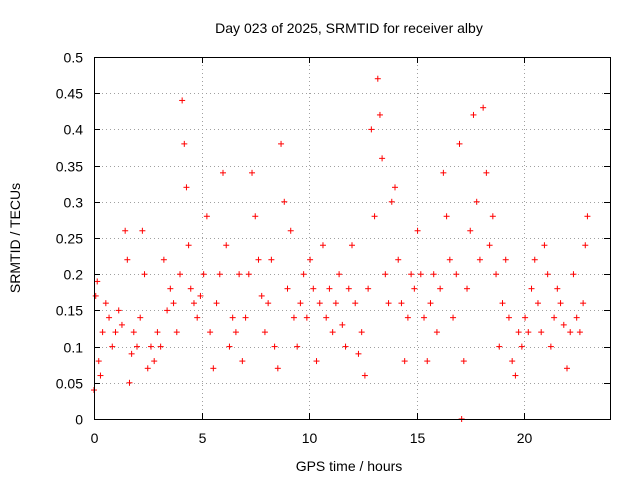  Describe the element at coordinates (79, 420) in the screenshot. I see `y-tick-label: 0` at that location.